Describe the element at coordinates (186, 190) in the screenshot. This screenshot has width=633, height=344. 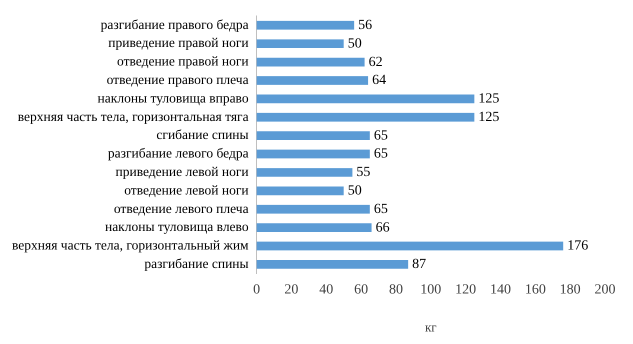
I see `y-tick-label: отведение левой ноги` at that location.